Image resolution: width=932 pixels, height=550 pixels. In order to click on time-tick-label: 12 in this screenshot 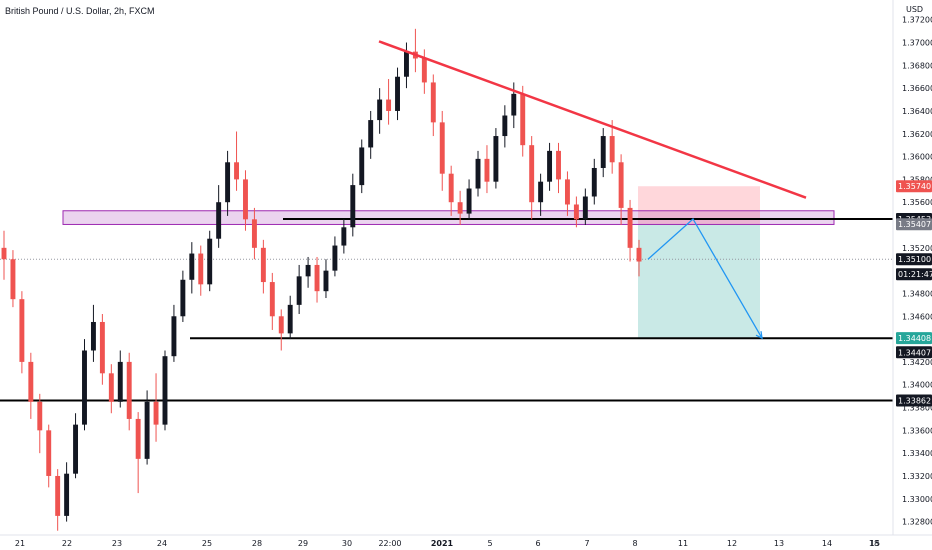, I will do `click(732, 543)`.